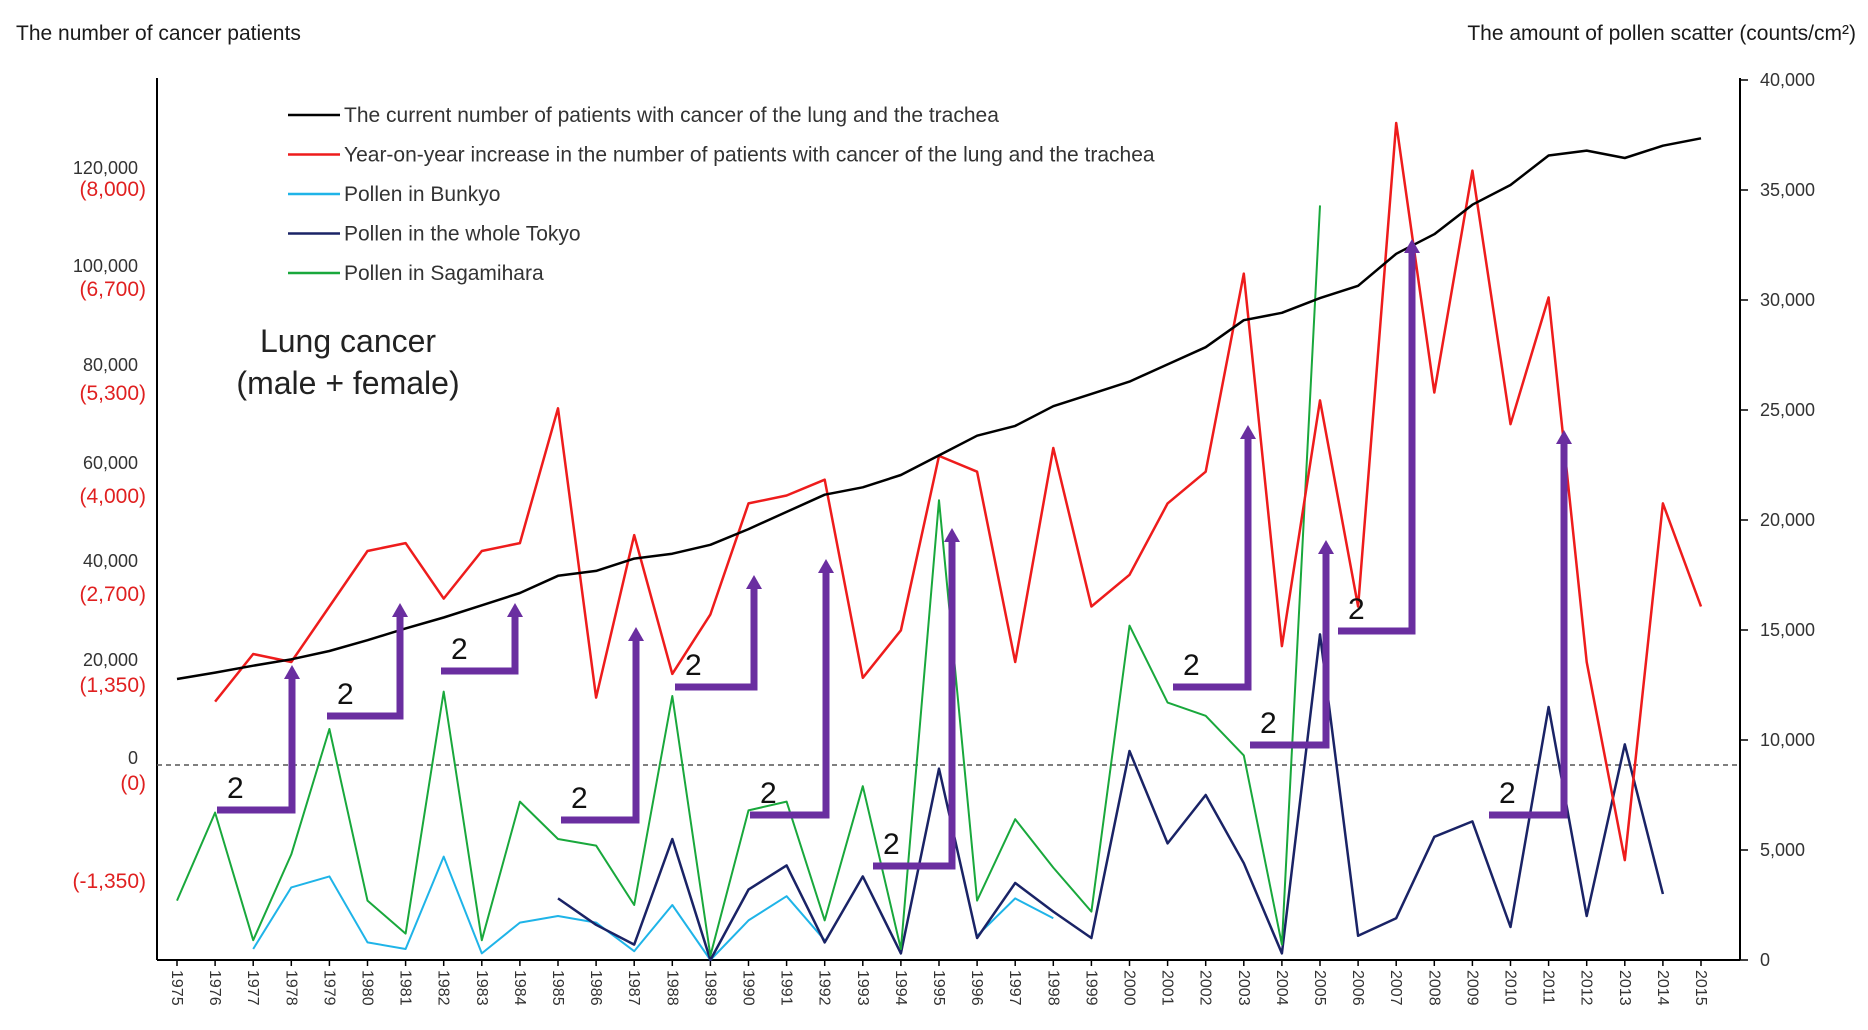 The height and width of the screenshot is (1030, 1868). I want to click on left-red-tick-label: (5,300), so click(112, 393).